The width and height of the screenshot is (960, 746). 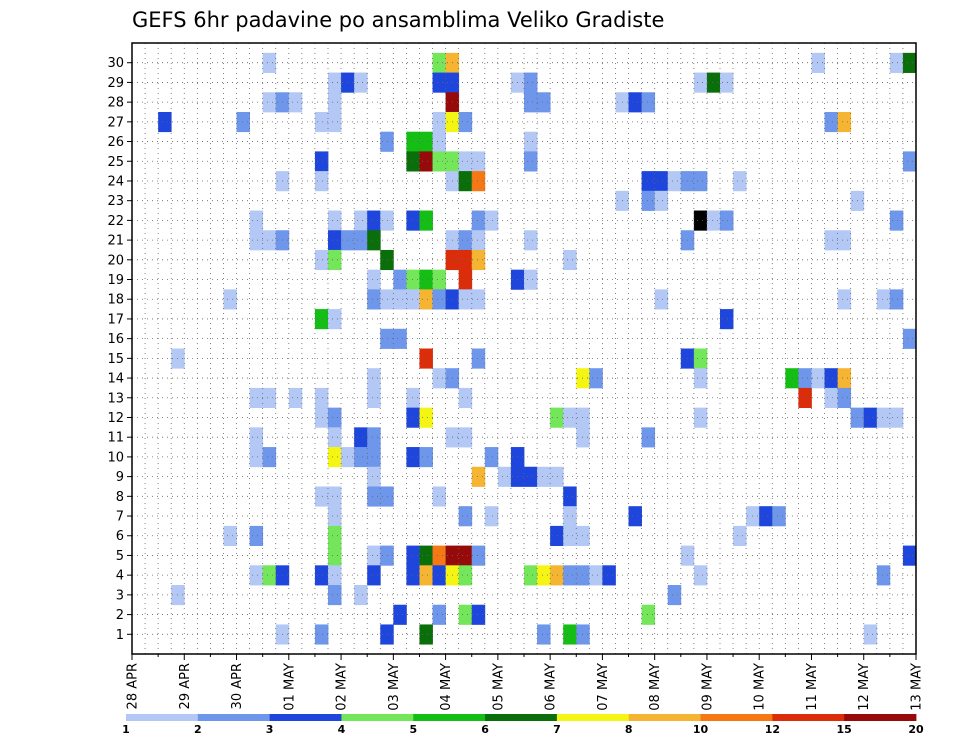 What do you see at coordinates (115, 339) in the screenshot?
I see `y-tick-label: 16` at bounding box center [115, 339].